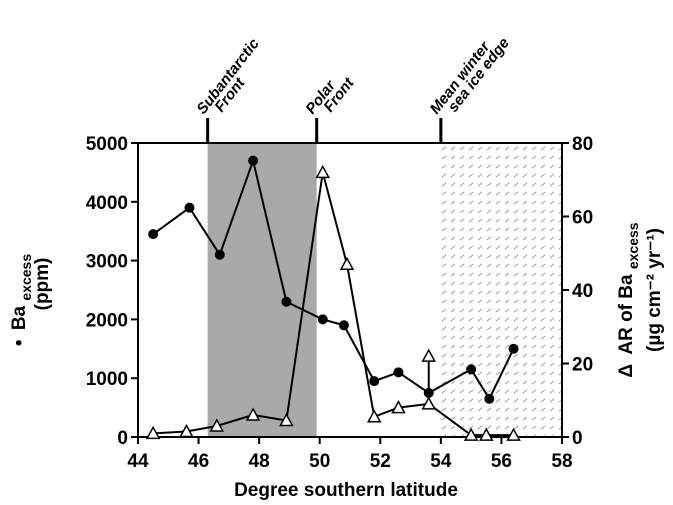 Image resolution: width=673 pixels, height=505 pixels. Describe the element at coordinates (107, 379) in the screenshot. I see `y-left-tick-label: 1000` at that location.